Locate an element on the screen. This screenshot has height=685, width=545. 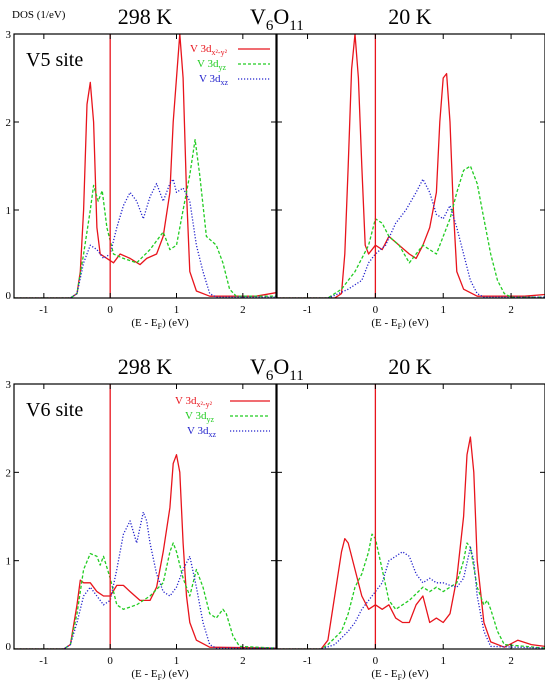
panel-1-xtick-label-2: 1 is located at coordinates (443, 310).